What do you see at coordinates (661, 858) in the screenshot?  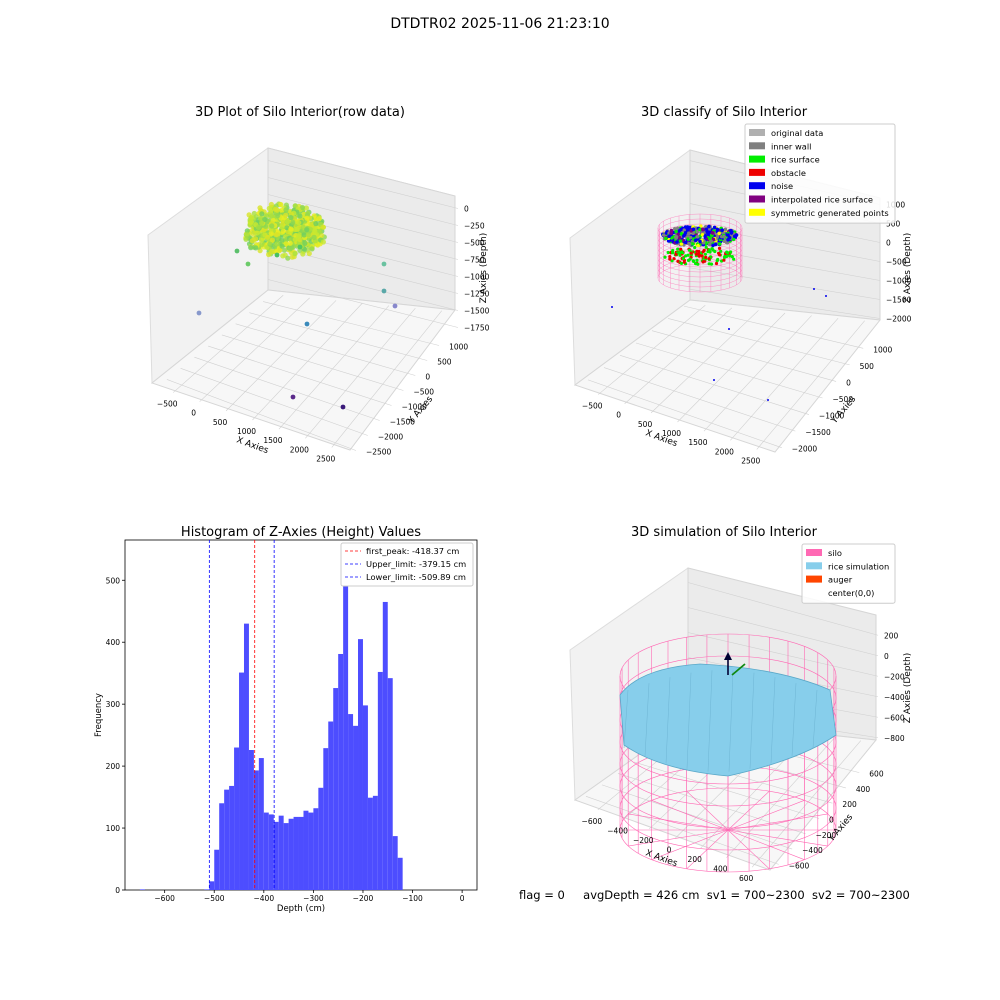 I see `simulation-x-label: X Axies` at bounding box center [661, 858].